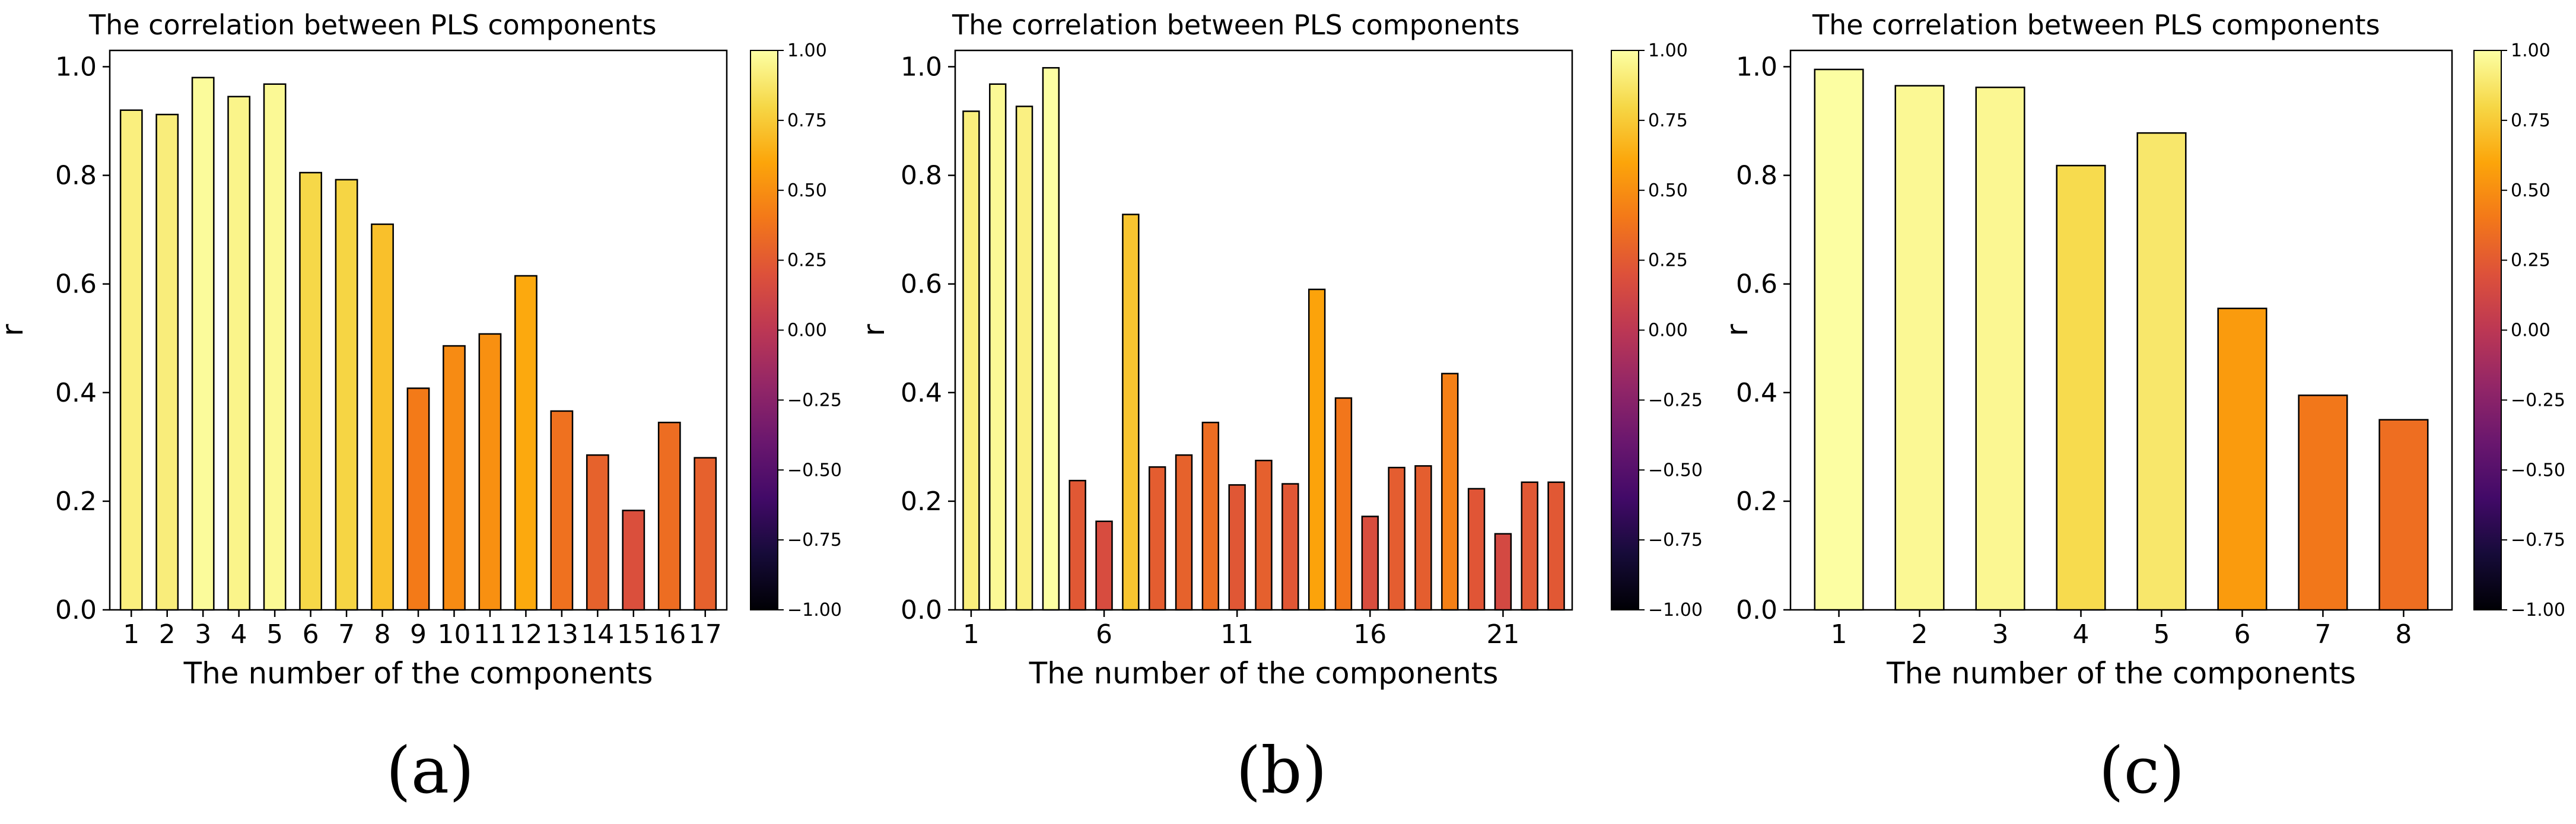 The width and height of the screenshot is (2576, 824). I want to click on x-tick-label: 3, so click(2000, 635).